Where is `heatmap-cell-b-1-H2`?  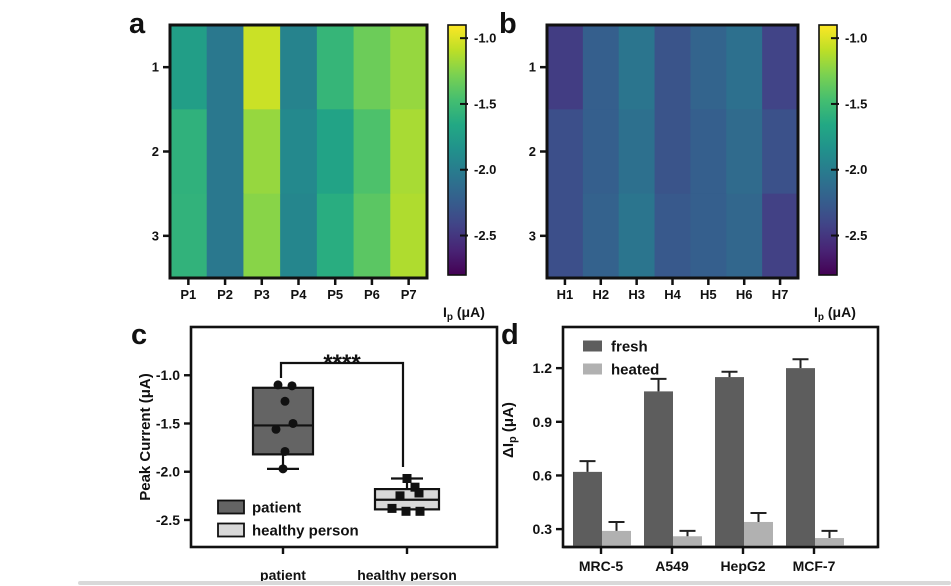 heatmap-cell-b-1-H2 is located at coordinates (601, 67).